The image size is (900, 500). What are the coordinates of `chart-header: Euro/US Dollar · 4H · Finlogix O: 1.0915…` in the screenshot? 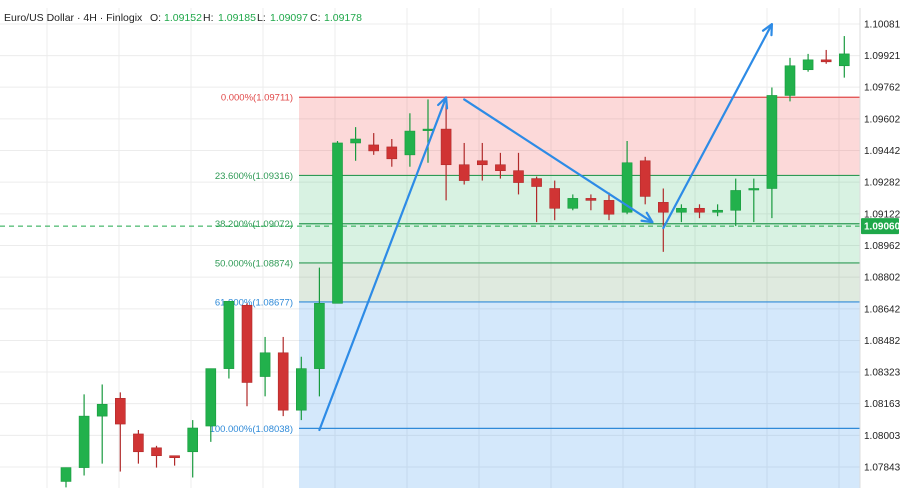 It's located at (183, 18).